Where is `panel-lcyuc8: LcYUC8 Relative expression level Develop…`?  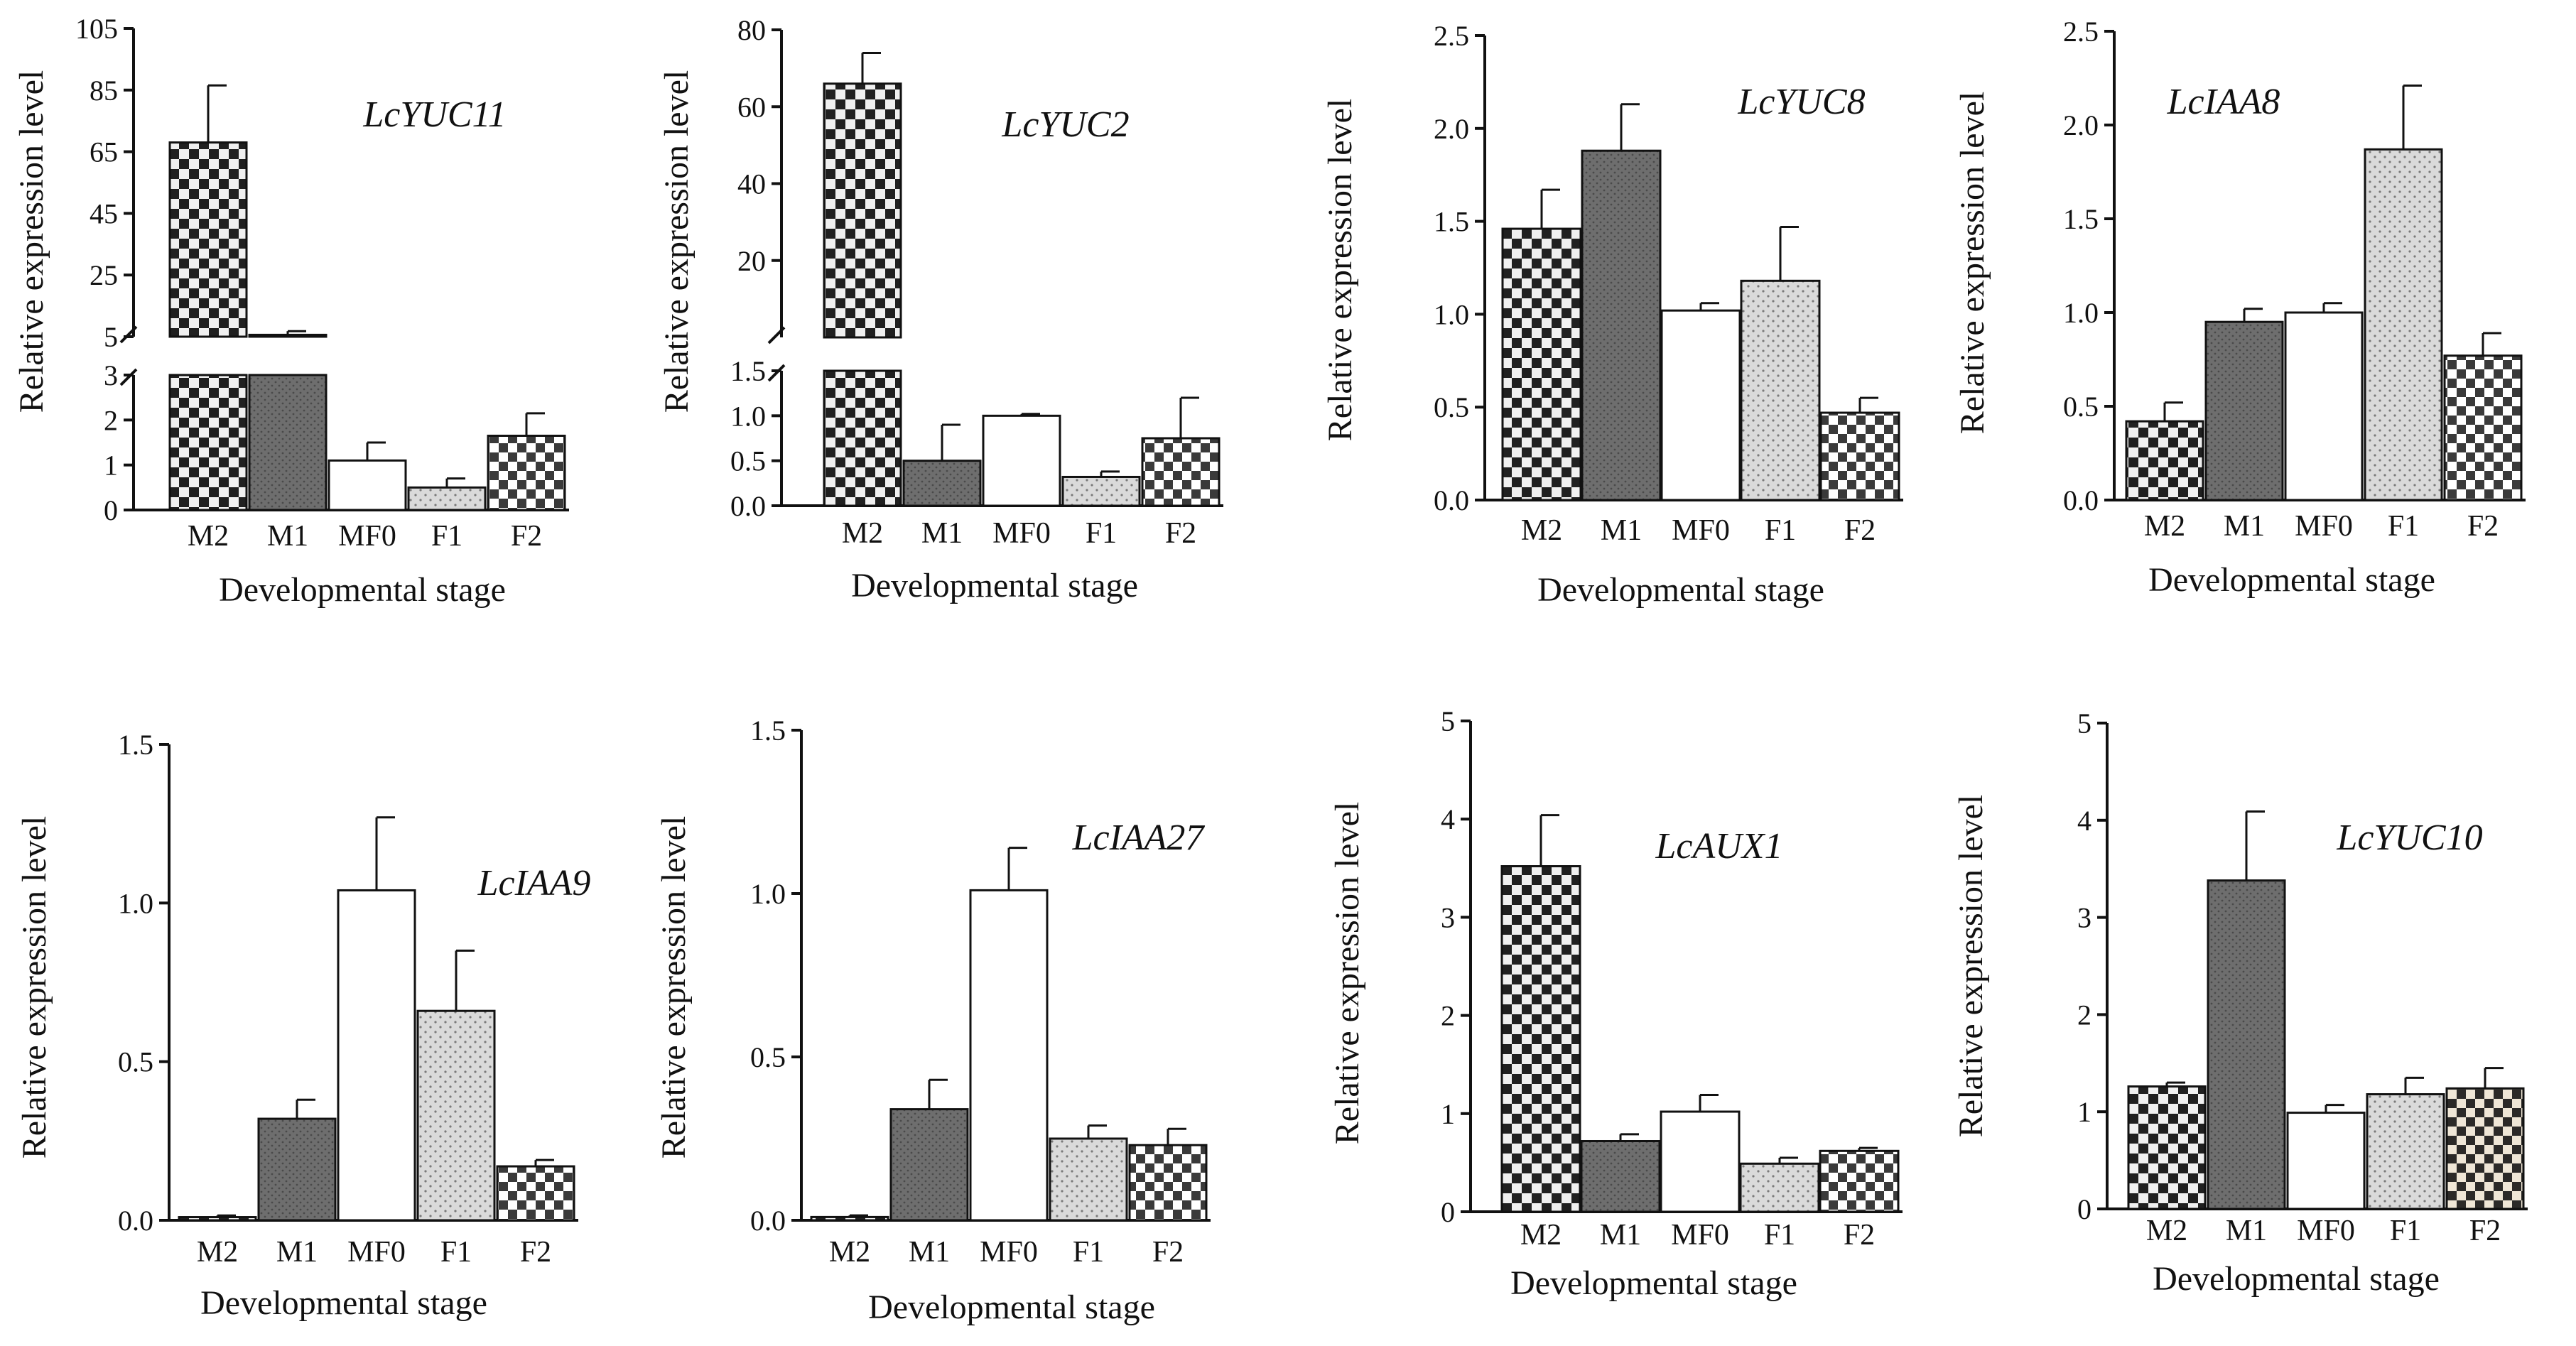 panel-lcyuc8: LcYUC8 Relative expression level Develop… is located at coordinates (1612, 314).